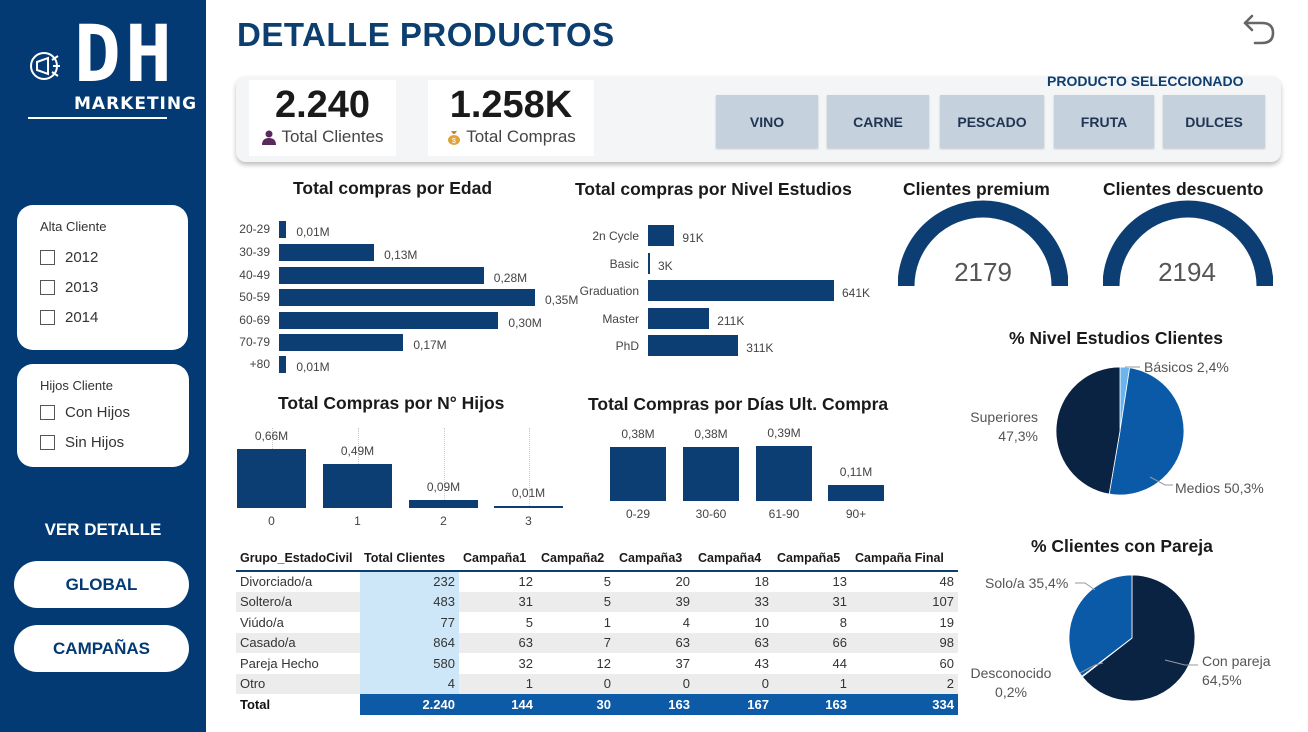 This screenshot has height=732, width=1308. What do you see at coordinates (812, 642) in the screenshot?
I see `table-cell: 66` at bounding box center [812, 642].